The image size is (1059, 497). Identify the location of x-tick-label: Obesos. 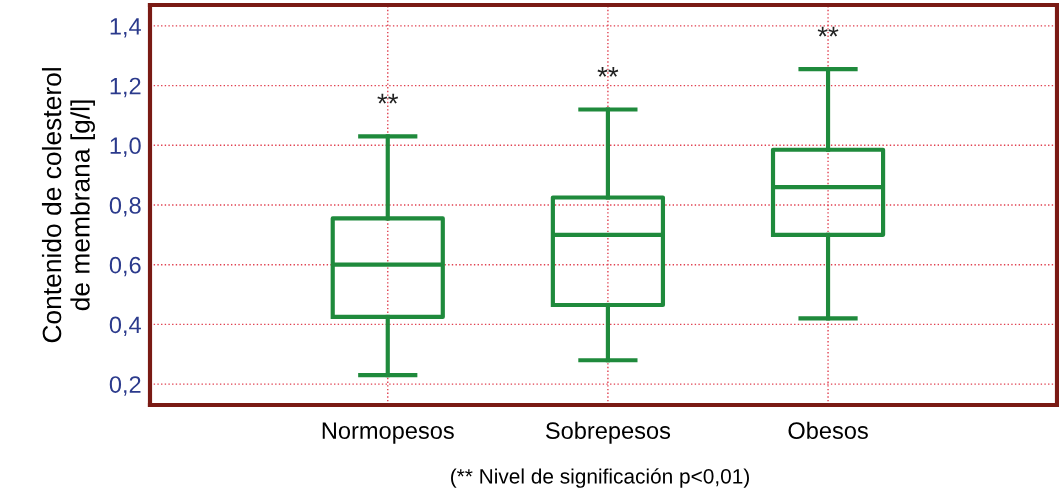
(828, 430).